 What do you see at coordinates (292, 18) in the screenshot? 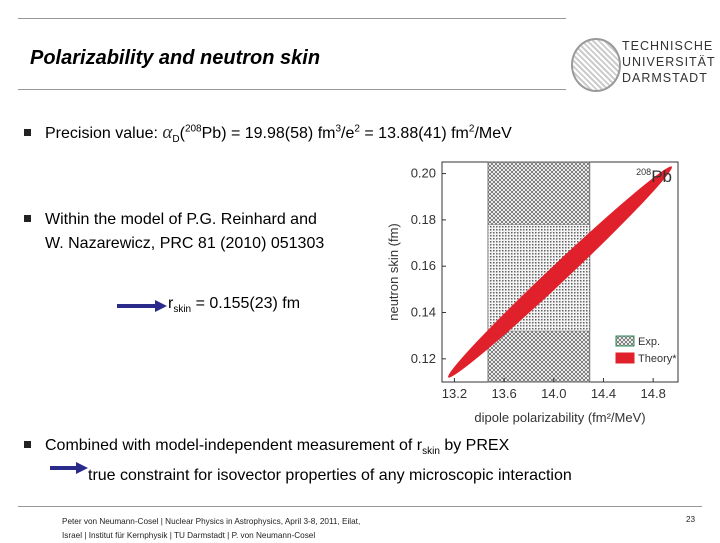
I see `top-rule` at bounding box center [292, 18].